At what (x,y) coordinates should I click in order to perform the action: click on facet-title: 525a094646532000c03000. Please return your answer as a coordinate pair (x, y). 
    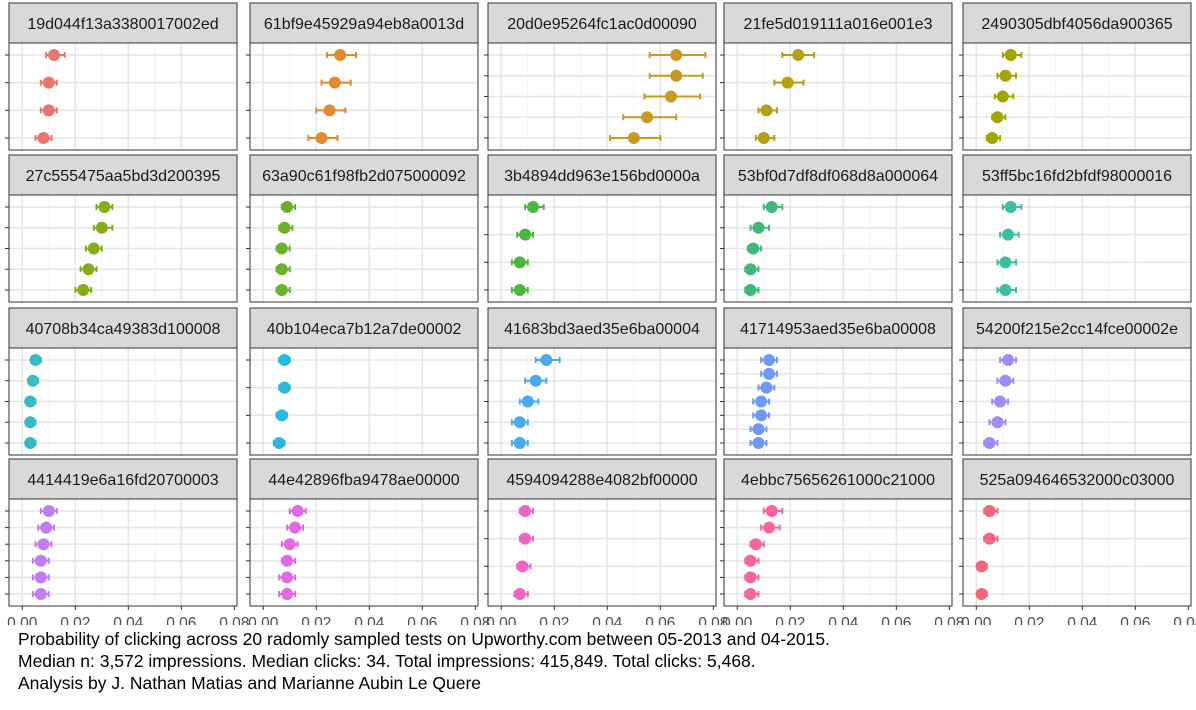
    Looking at the image, I should click on (1077, 480).